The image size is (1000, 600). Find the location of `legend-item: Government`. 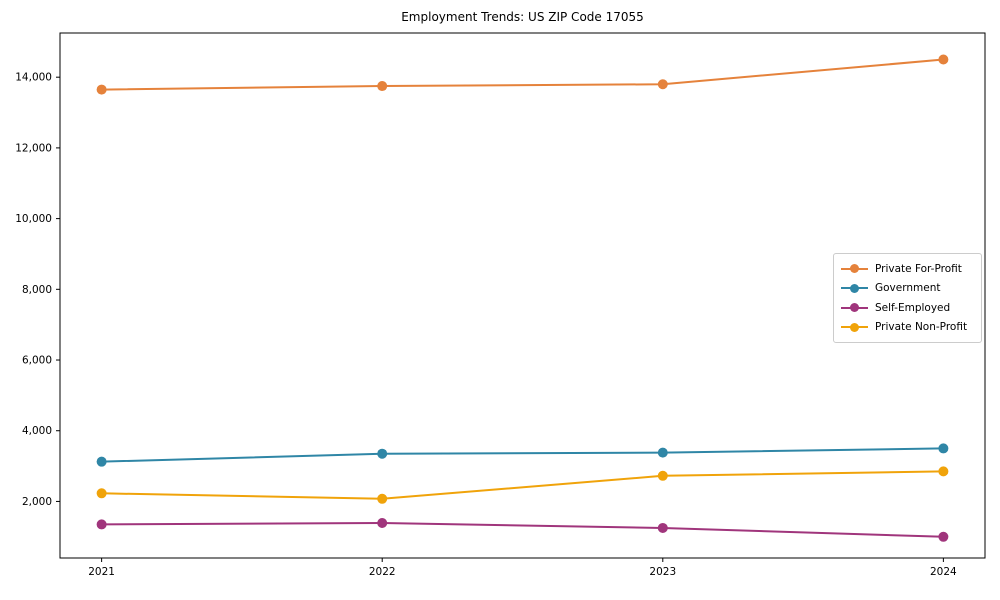

legend-item: Government is located at coordinates (907, 289).